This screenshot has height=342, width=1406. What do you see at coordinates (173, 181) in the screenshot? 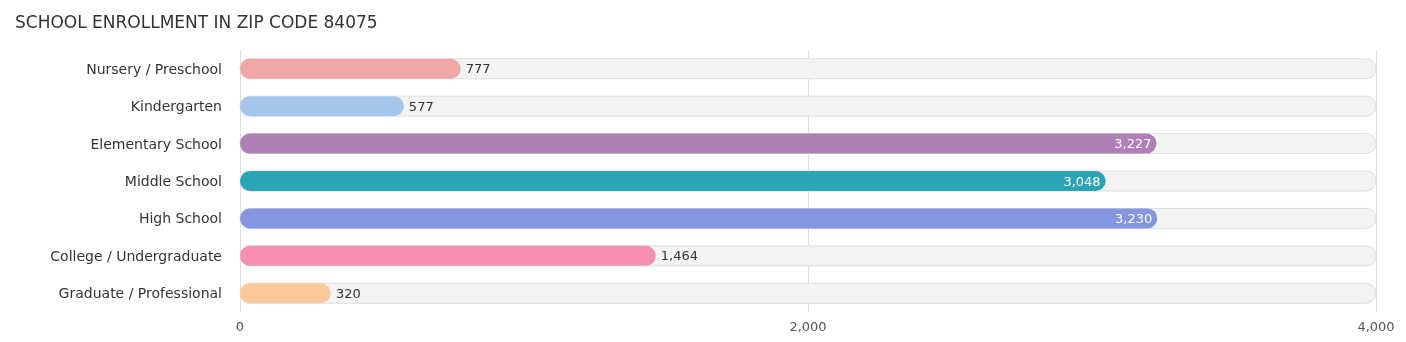
I see `y-tick-label: Middle School` at bounding box center [173, 181].